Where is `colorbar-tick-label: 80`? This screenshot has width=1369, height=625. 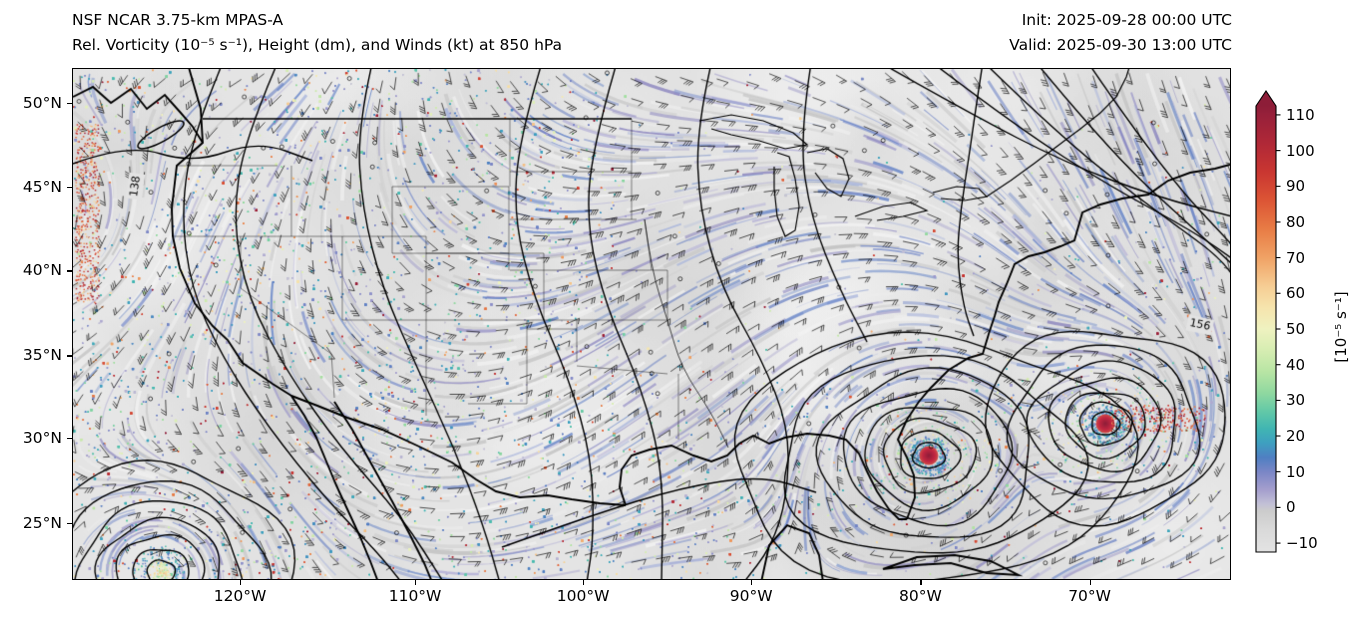
colorbar-tick-label: 80 is located at coordinates (1296, 221).